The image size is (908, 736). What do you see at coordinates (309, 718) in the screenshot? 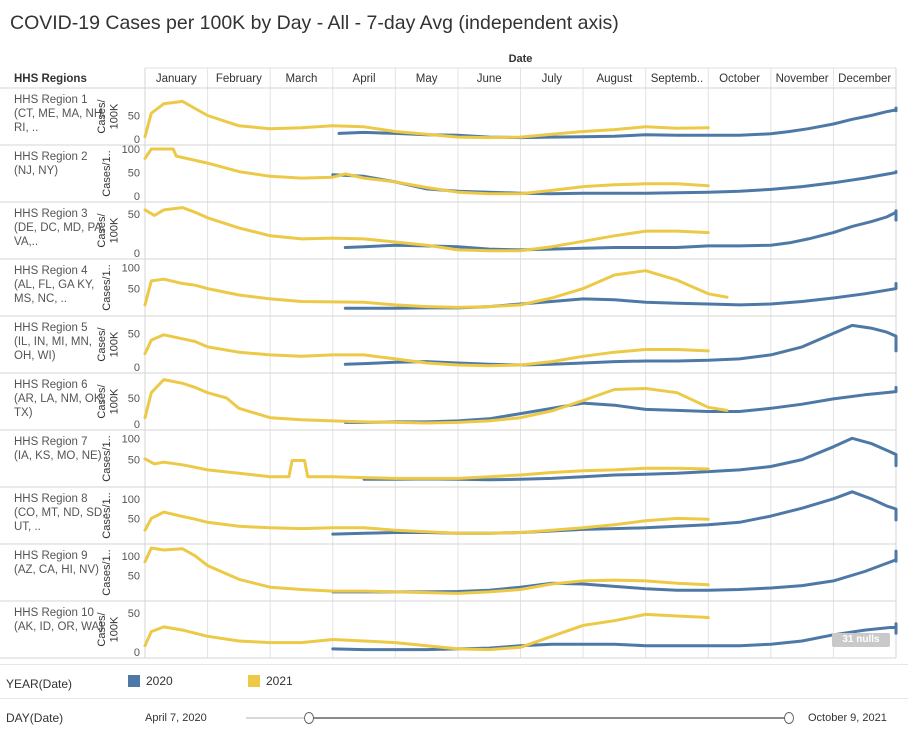
I see `date-slider-start-handle` at bounding box center [309, 718].